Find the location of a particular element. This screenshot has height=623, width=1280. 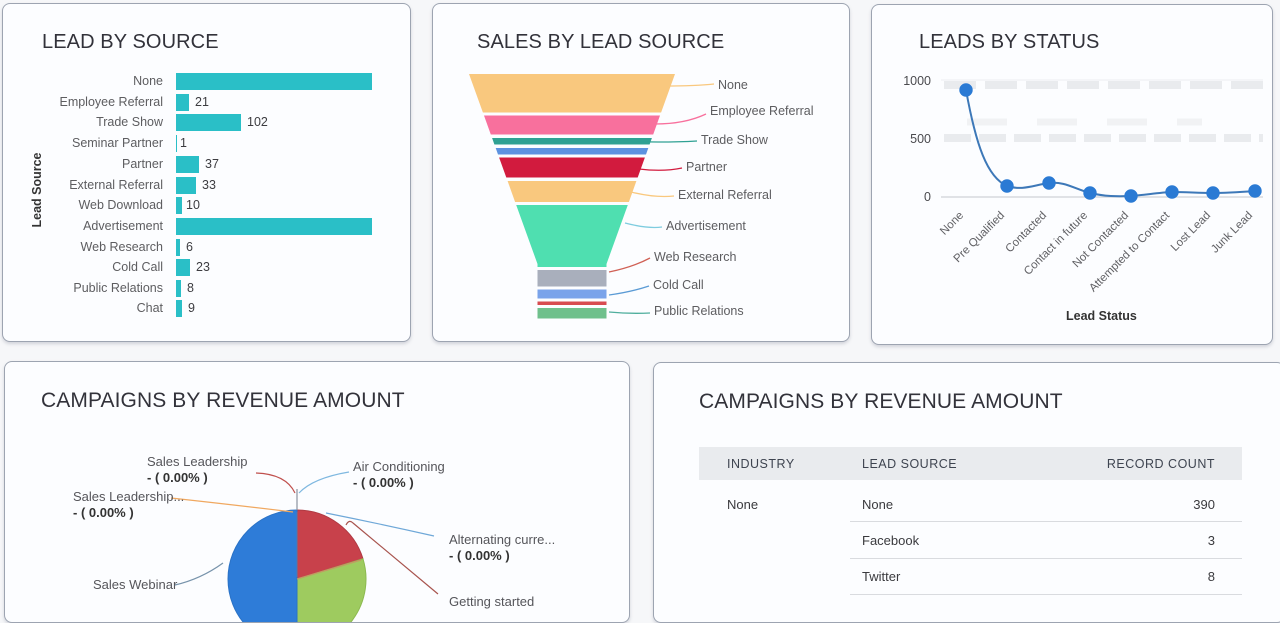

svg-text: 0 is located at coordinates (927, 197).